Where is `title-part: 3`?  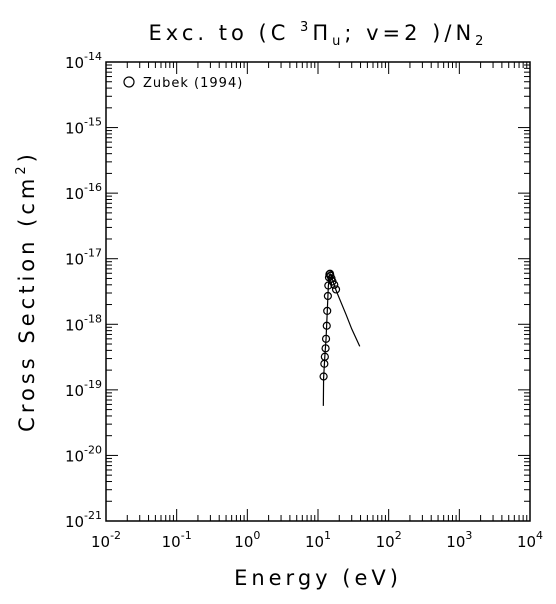
title-part: 3 is located at coordinates (306, 27).